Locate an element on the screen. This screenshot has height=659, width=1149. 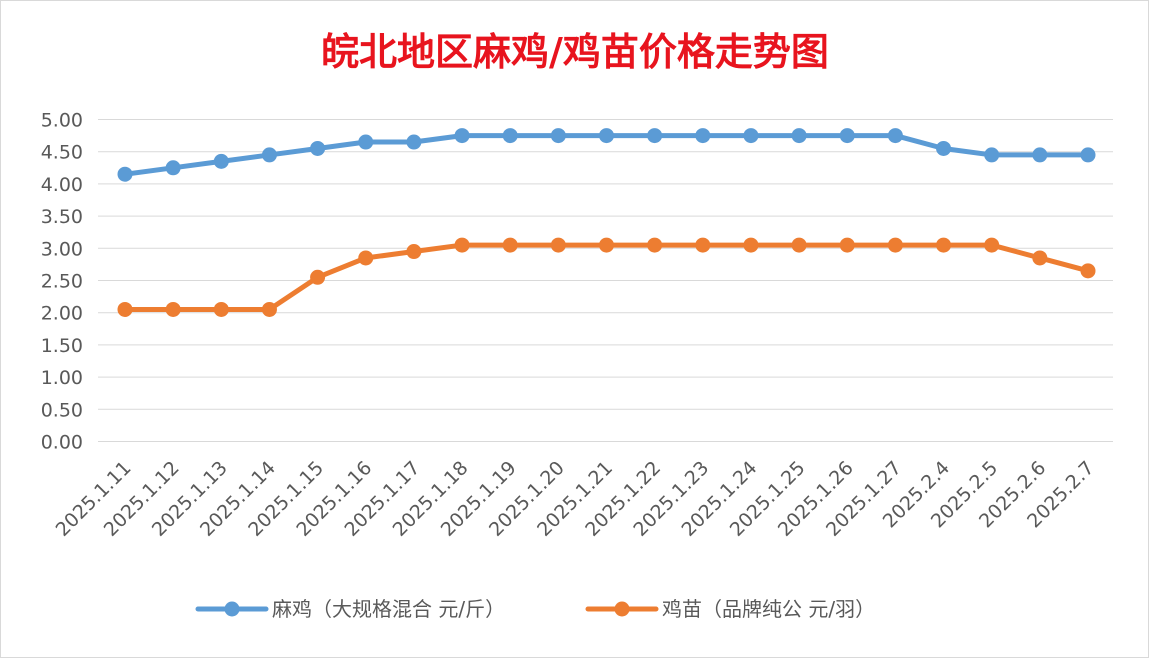
y-tick-label: 2.50 is located at coordinates (62, 282).